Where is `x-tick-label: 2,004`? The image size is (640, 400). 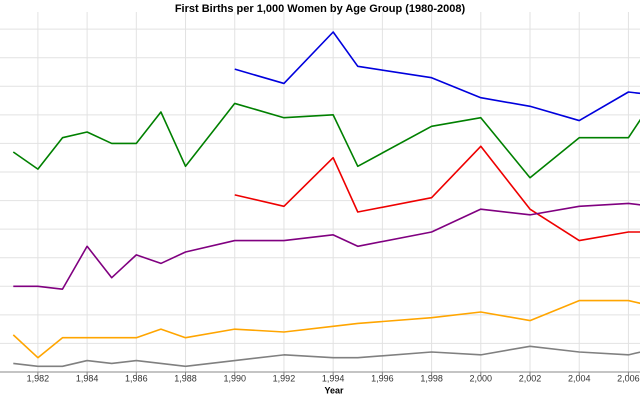 x-tick-label: 2,004 is located at coordinates (579, 378).